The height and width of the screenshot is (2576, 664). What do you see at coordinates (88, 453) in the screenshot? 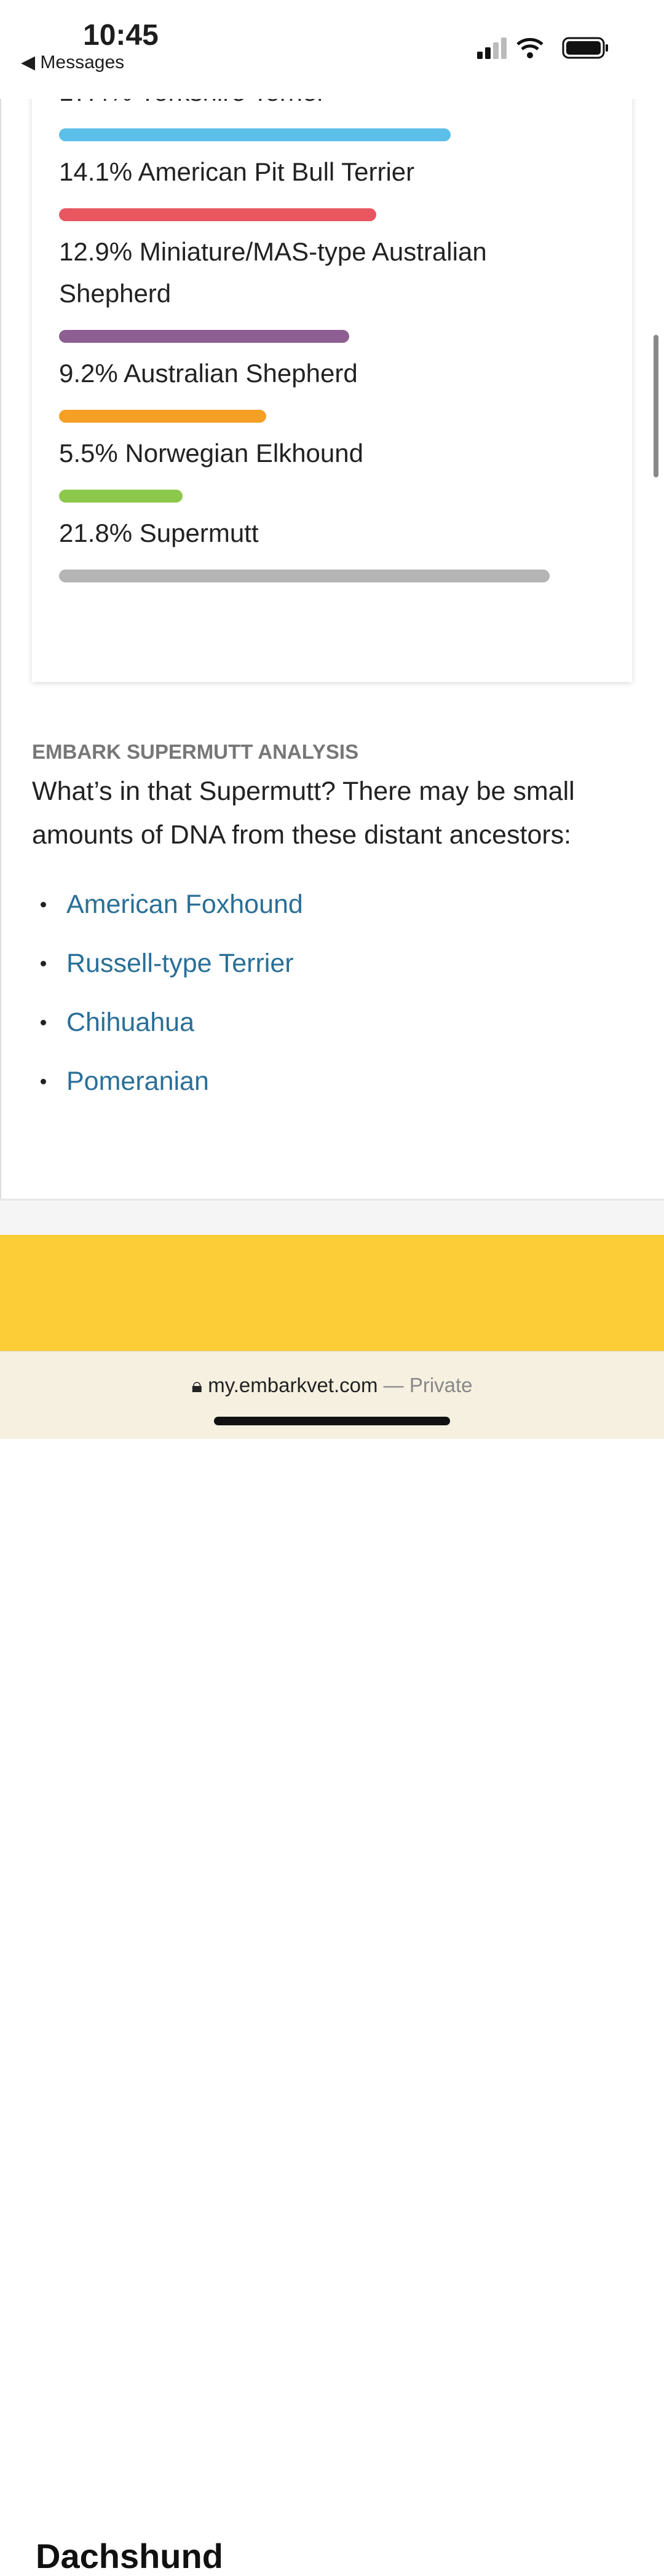
I see `breed-percent: 5.5%` at bounding box center [88, 453].